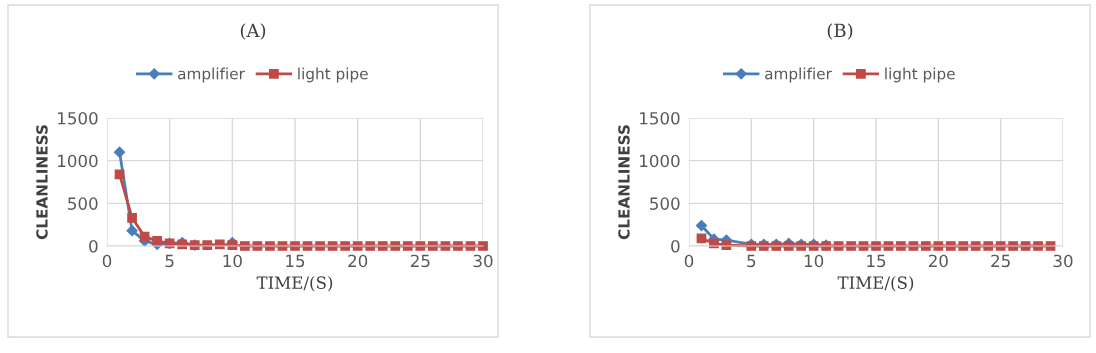 The height and width of the screenshot is (353, 1096). I want to click on chart-title: (B), so click(840, 31).